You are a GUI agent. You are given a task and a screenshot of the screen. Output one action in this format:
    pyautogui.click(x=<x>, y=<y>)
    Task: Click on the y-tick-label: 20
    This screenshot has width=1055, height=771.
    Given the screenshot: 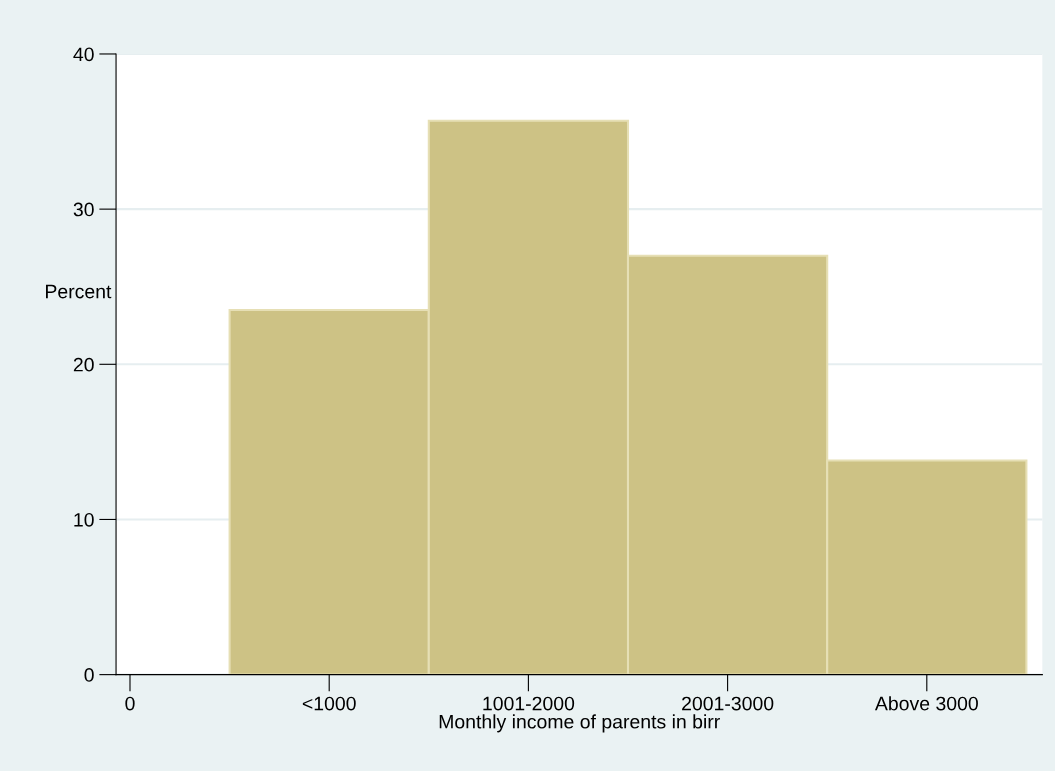 What is the action you would take?
    pyautogui.click(x=83, y=364)
    